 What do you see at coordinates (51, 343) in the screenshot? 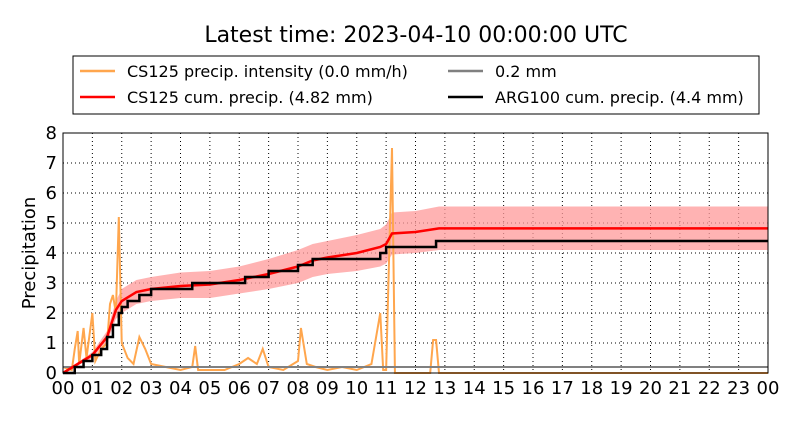
I see `y-tick-label: 1` at bounding box center [51, 343].